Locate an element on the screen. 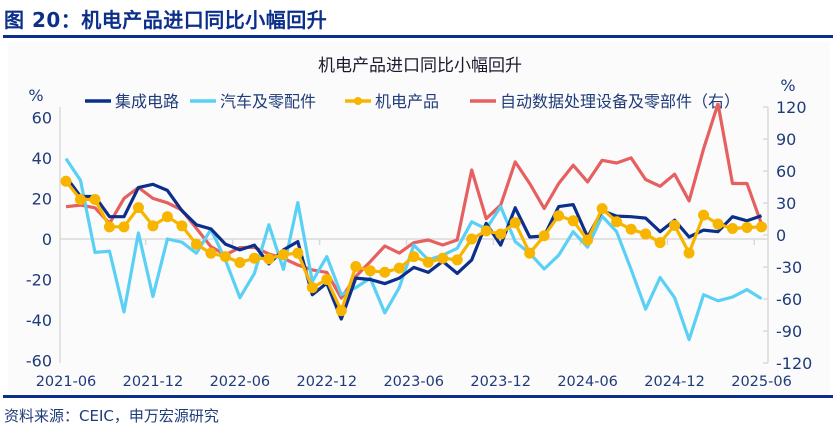  left-tick-label: -20 is located at coordinates (39, 280).